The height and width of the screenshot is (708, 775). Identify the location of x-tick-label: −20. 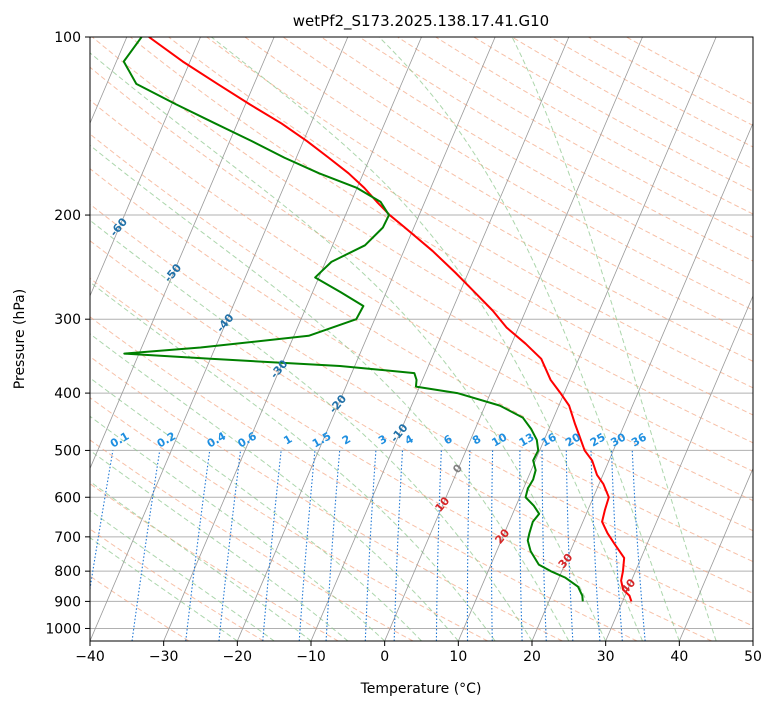
(238, 657).